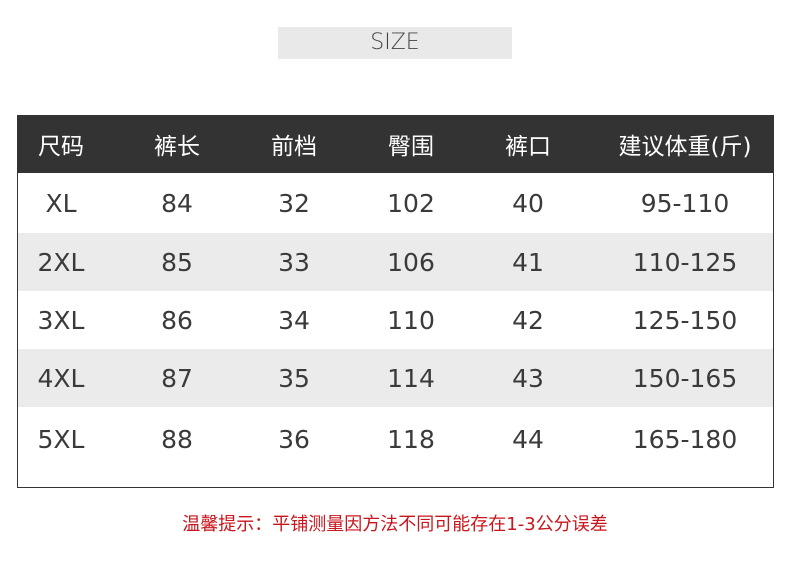  What do you see at coordinates (411, 378) in the screenshot?
I see `cell-hip: 114` at bounding box center [411, 378].